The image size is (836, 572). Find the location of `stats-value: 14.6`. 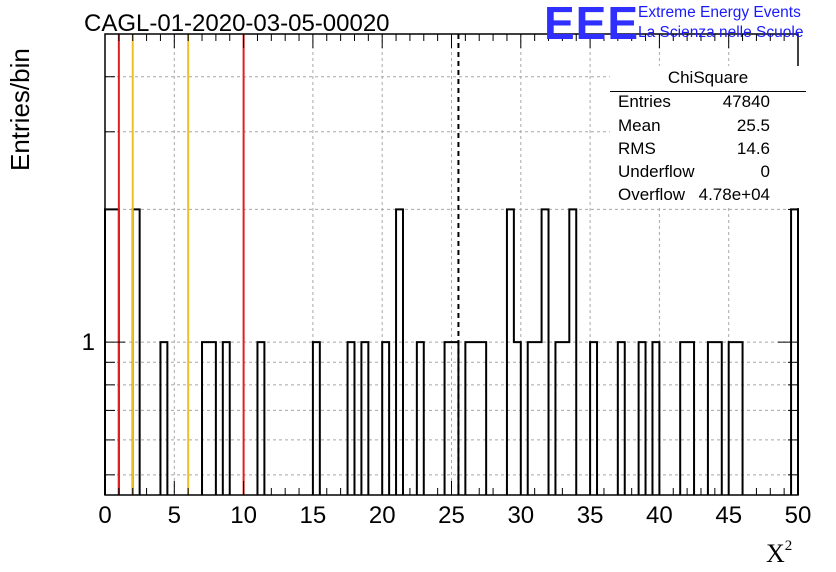

stats-value: 14.6 is located at coordinates (753, 148).